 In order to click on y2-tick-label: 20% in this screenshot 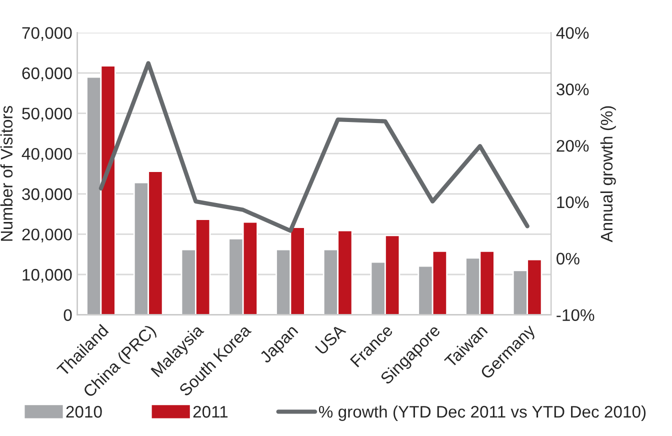, I will do `click(572, 146)`.